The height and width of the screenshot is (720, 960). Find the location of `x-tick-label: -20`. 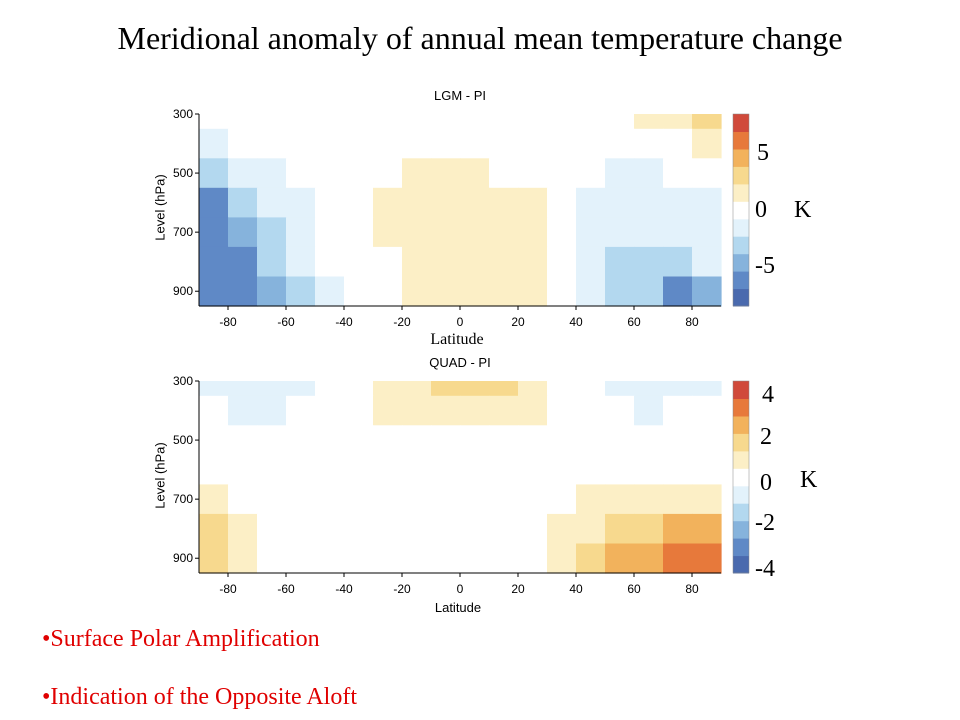

x-tick-label: -20 is located at coordinates (402, 322).